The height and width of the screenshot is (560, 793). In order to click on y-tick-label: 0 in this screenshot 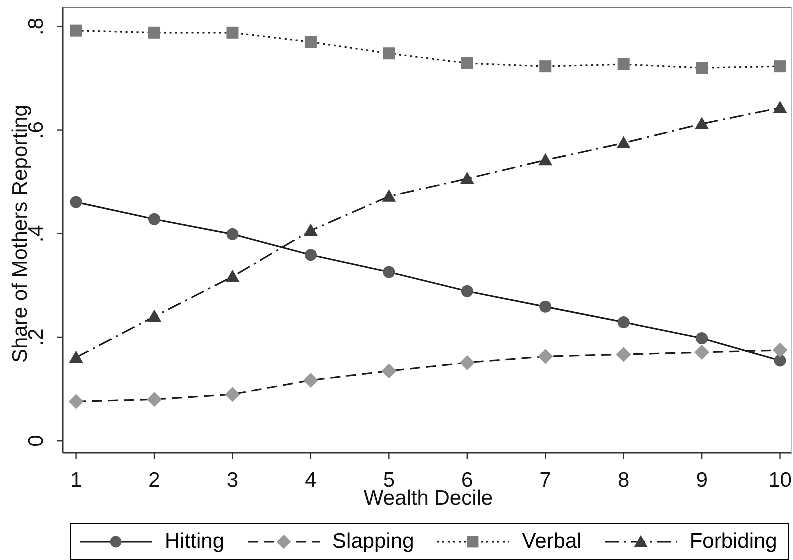, I will do `click(36, 441)`.